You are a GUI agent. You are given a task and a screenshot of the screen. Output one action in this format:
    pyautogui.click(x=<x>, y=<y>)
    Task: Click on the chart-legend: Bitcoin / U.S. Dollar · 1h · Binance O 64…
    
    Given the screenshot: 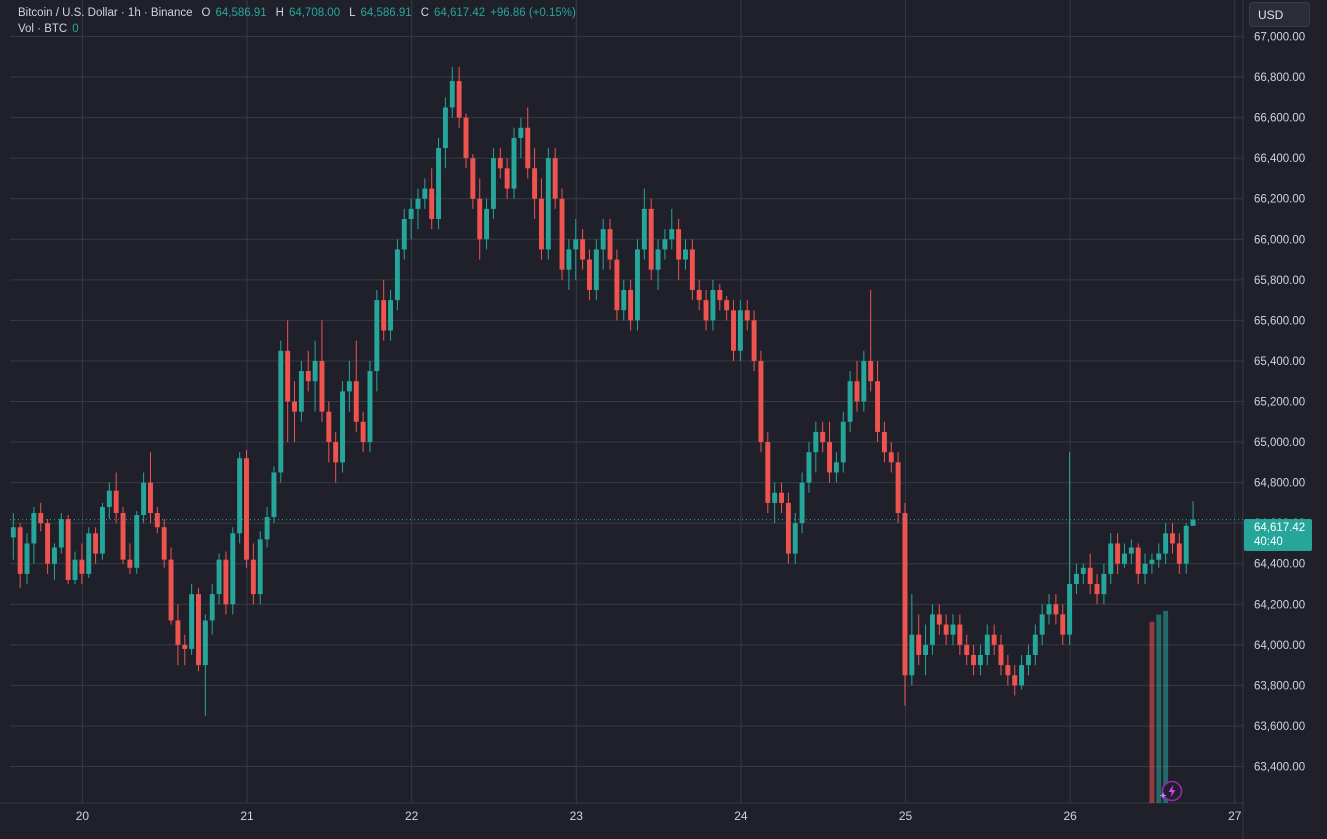 What is the action you would take?
    pyautogui.click(x=297, y=21)
    